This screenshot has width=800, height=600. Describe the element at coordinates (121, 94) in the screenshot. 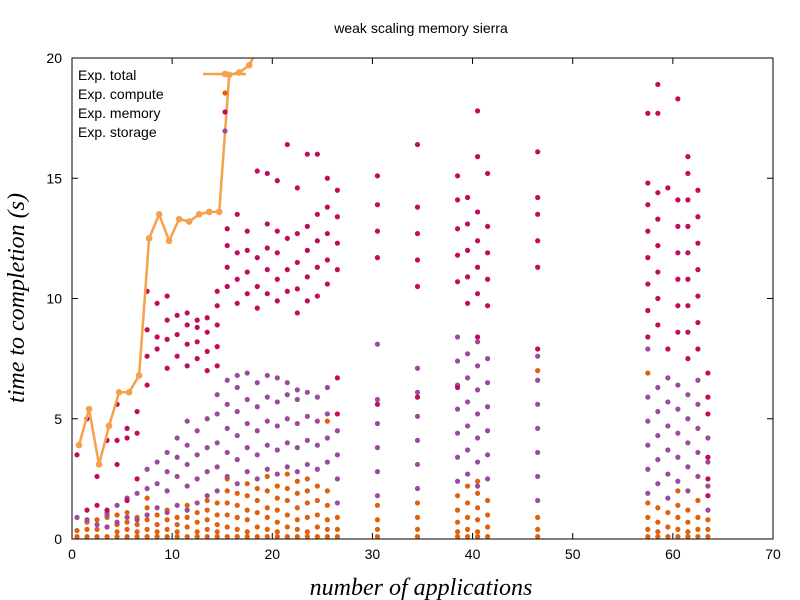

I see `legend-label-compute: Exp. compute` at that location.